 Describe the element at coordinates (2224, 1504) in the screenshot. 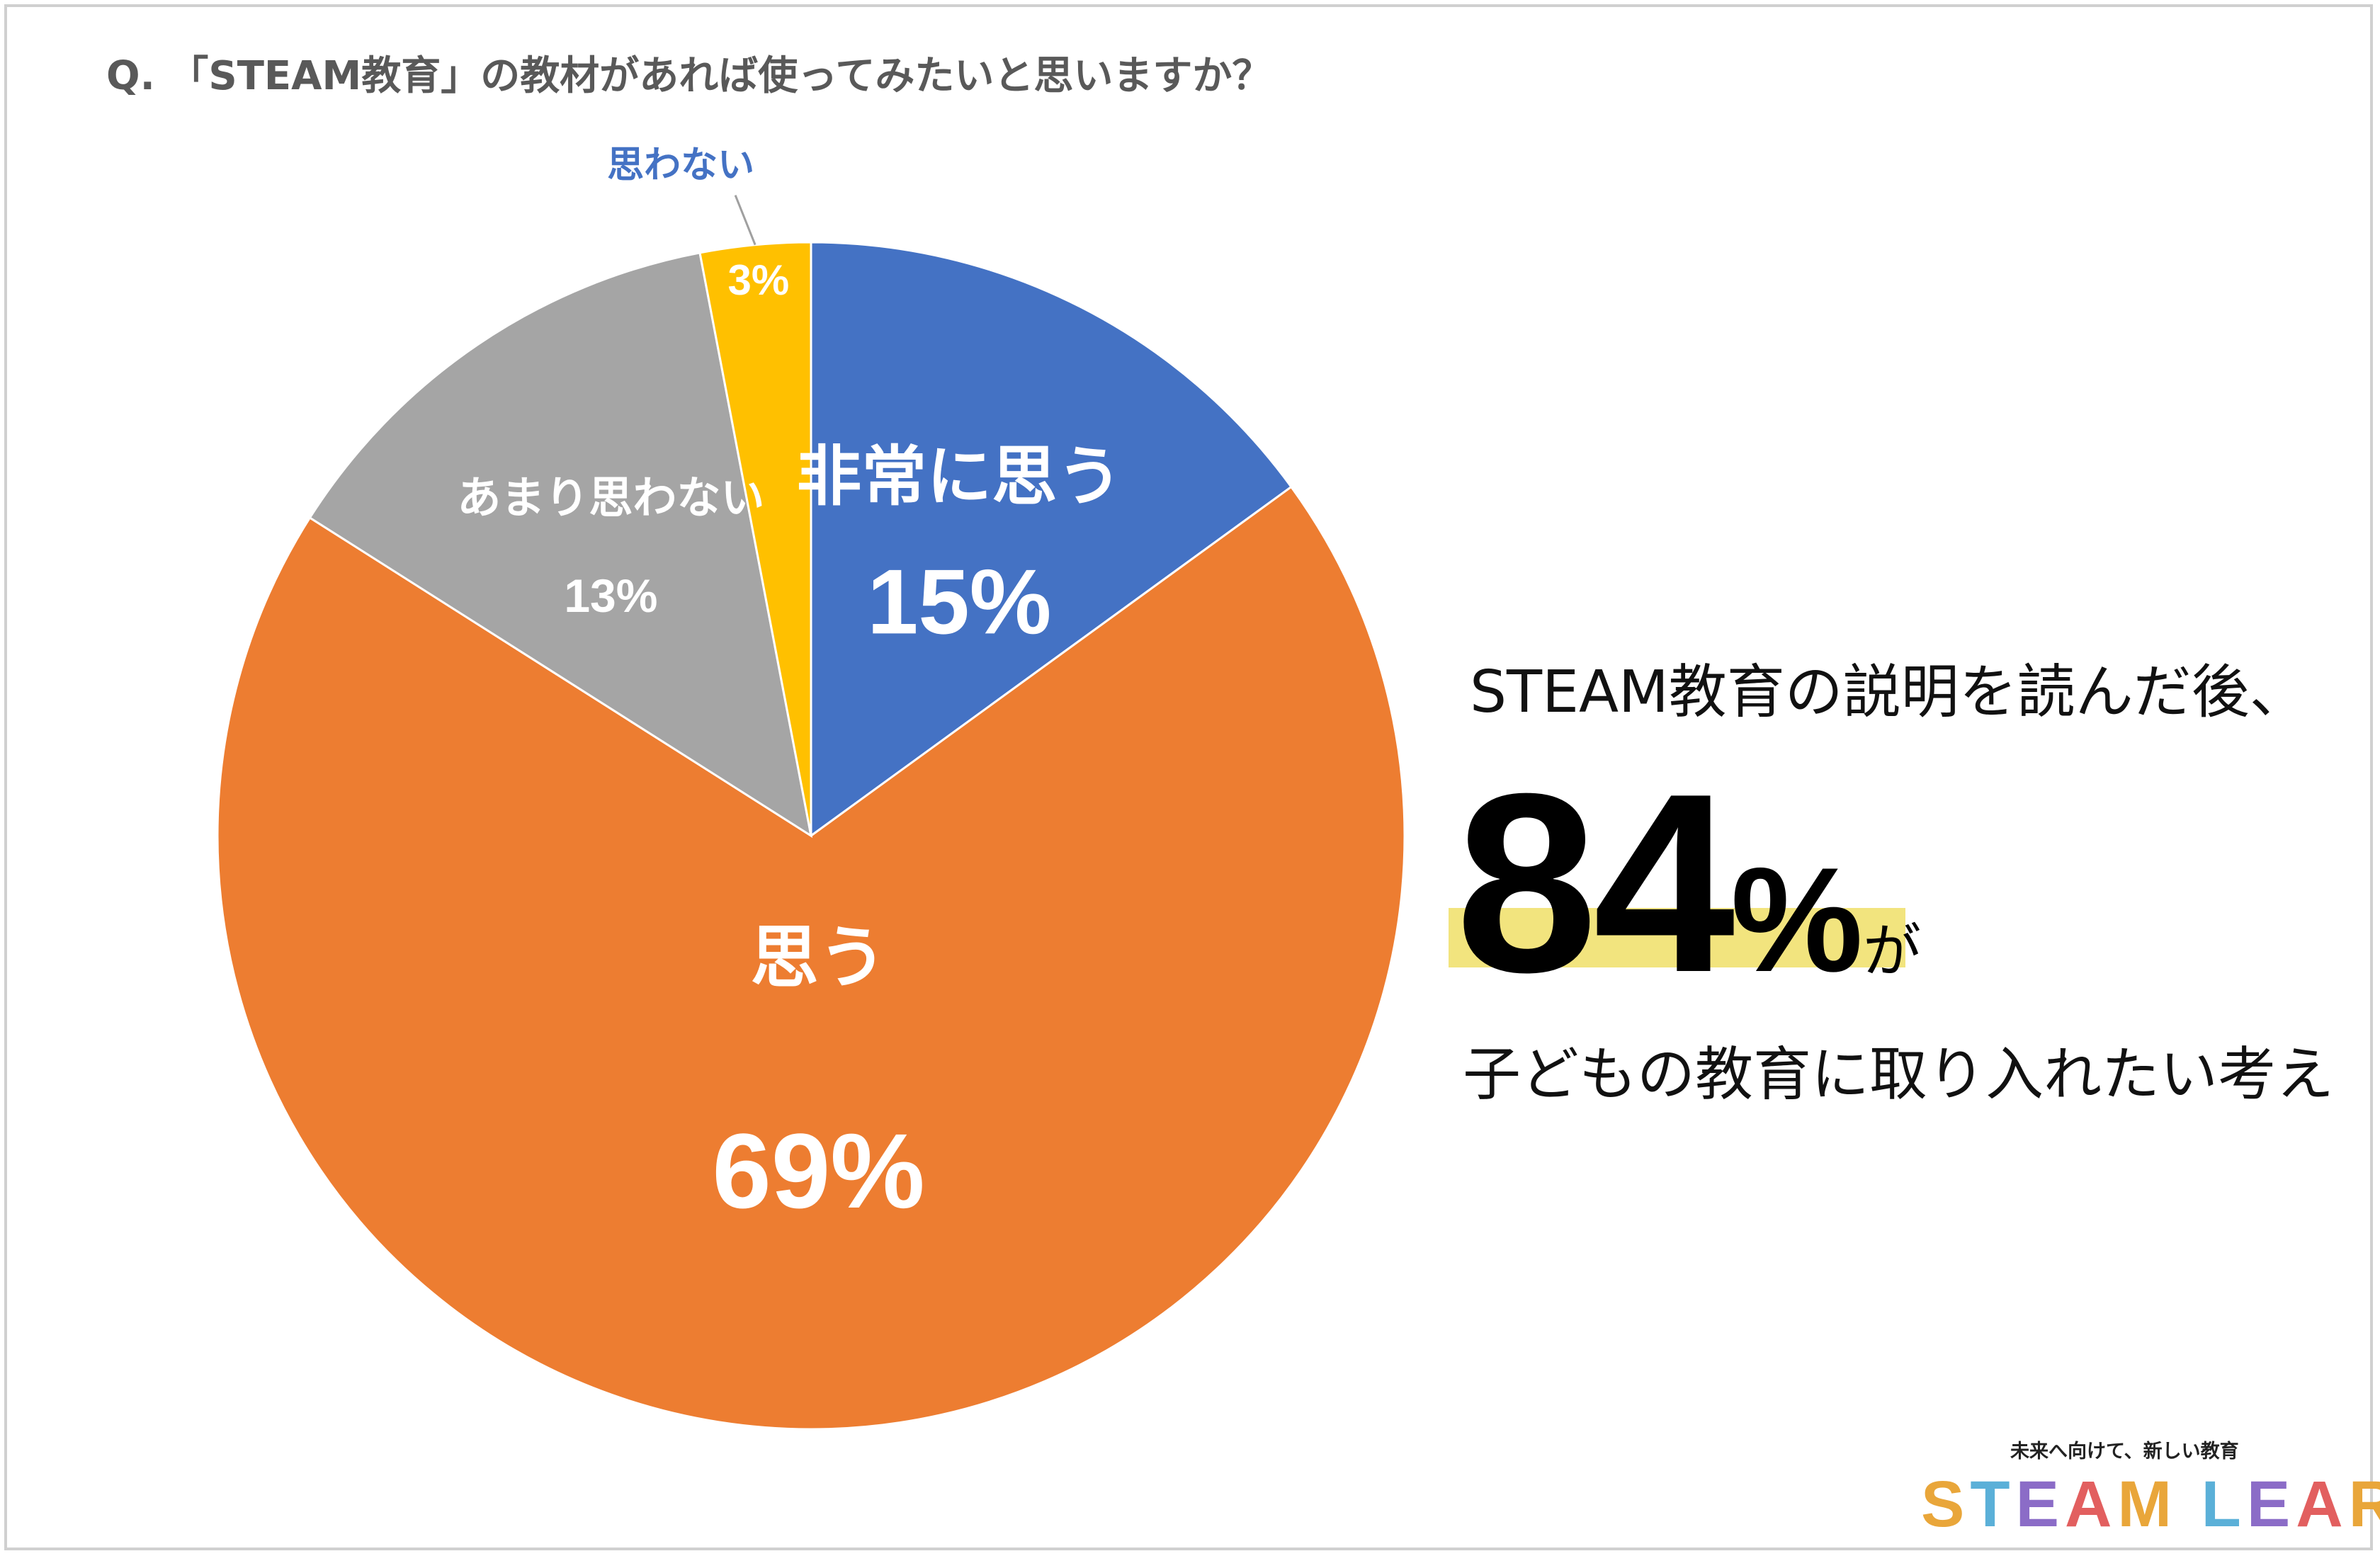

I see `logo-letter: L` at that location.